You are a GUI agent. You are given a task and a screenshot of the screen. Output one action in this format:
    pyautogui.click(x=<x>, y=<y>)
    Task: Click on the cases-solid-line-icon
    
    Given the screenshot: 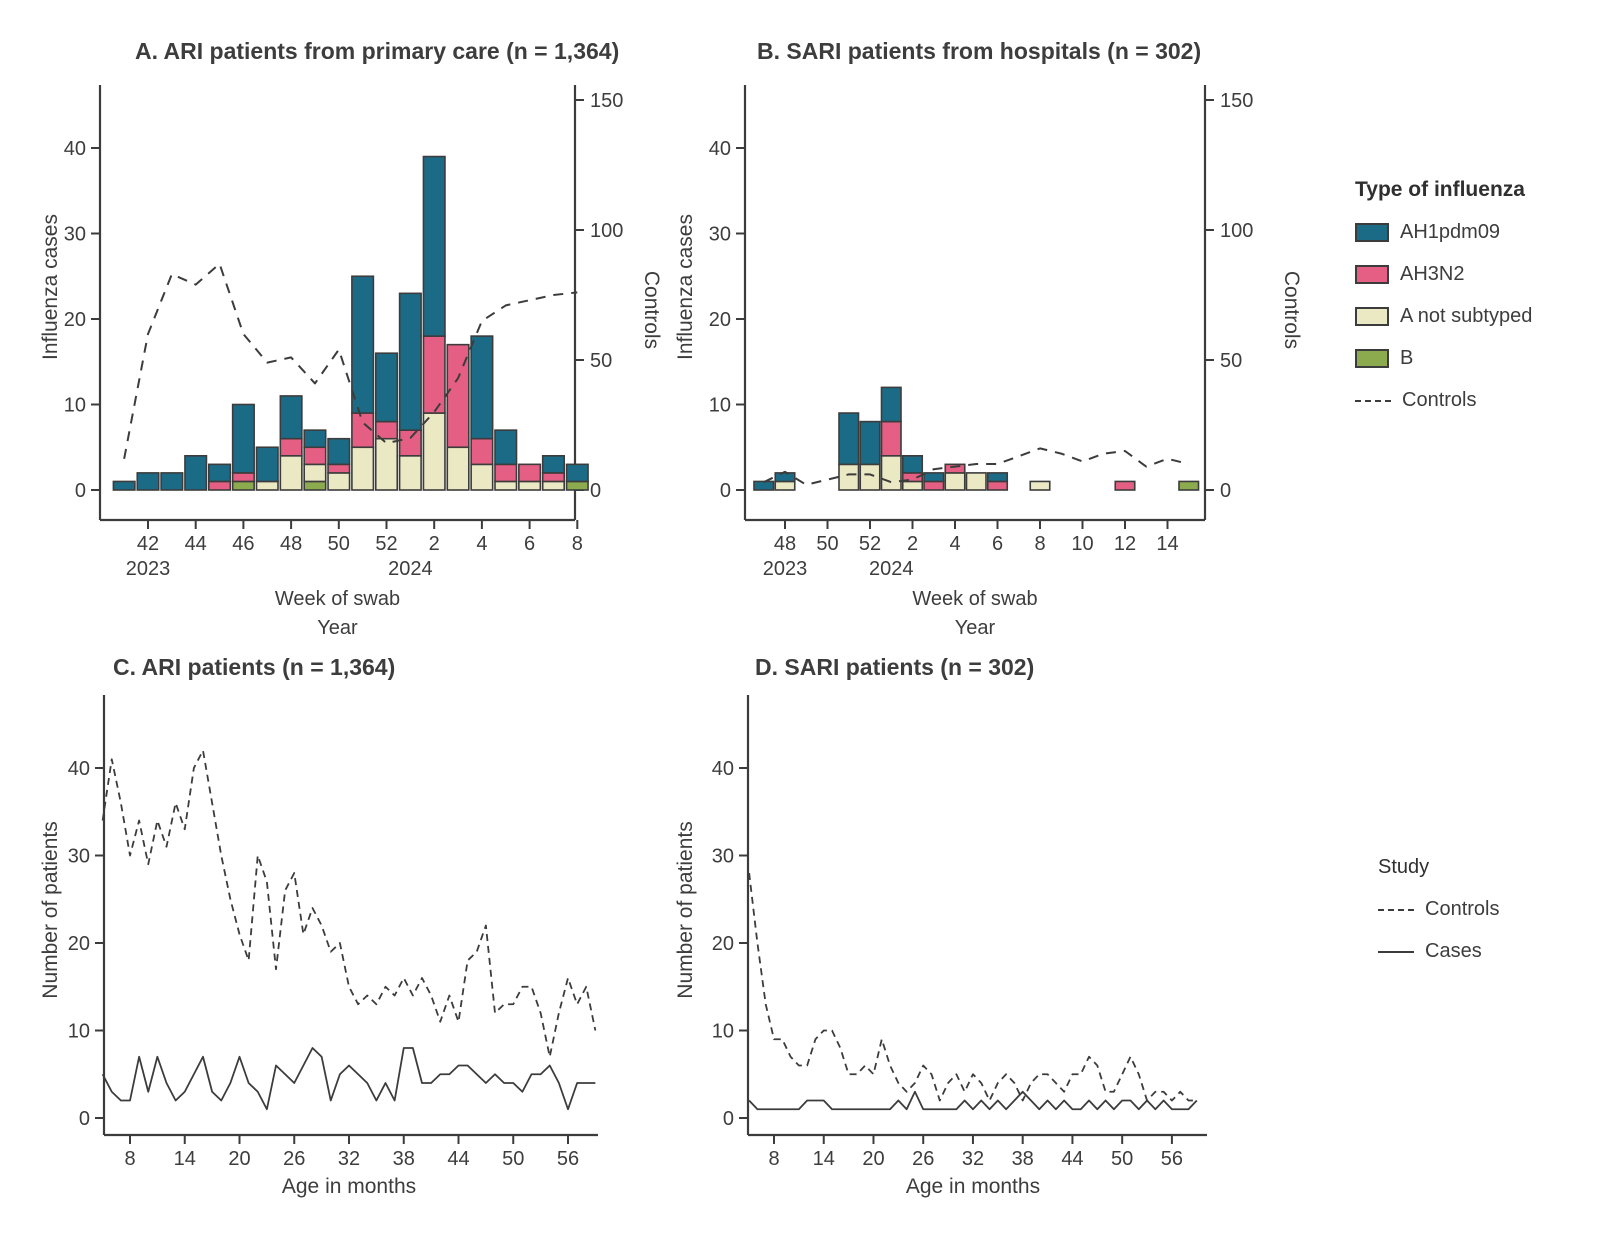 What is the action you would take?
    pyautogui.click(x=1396, y=951)
    